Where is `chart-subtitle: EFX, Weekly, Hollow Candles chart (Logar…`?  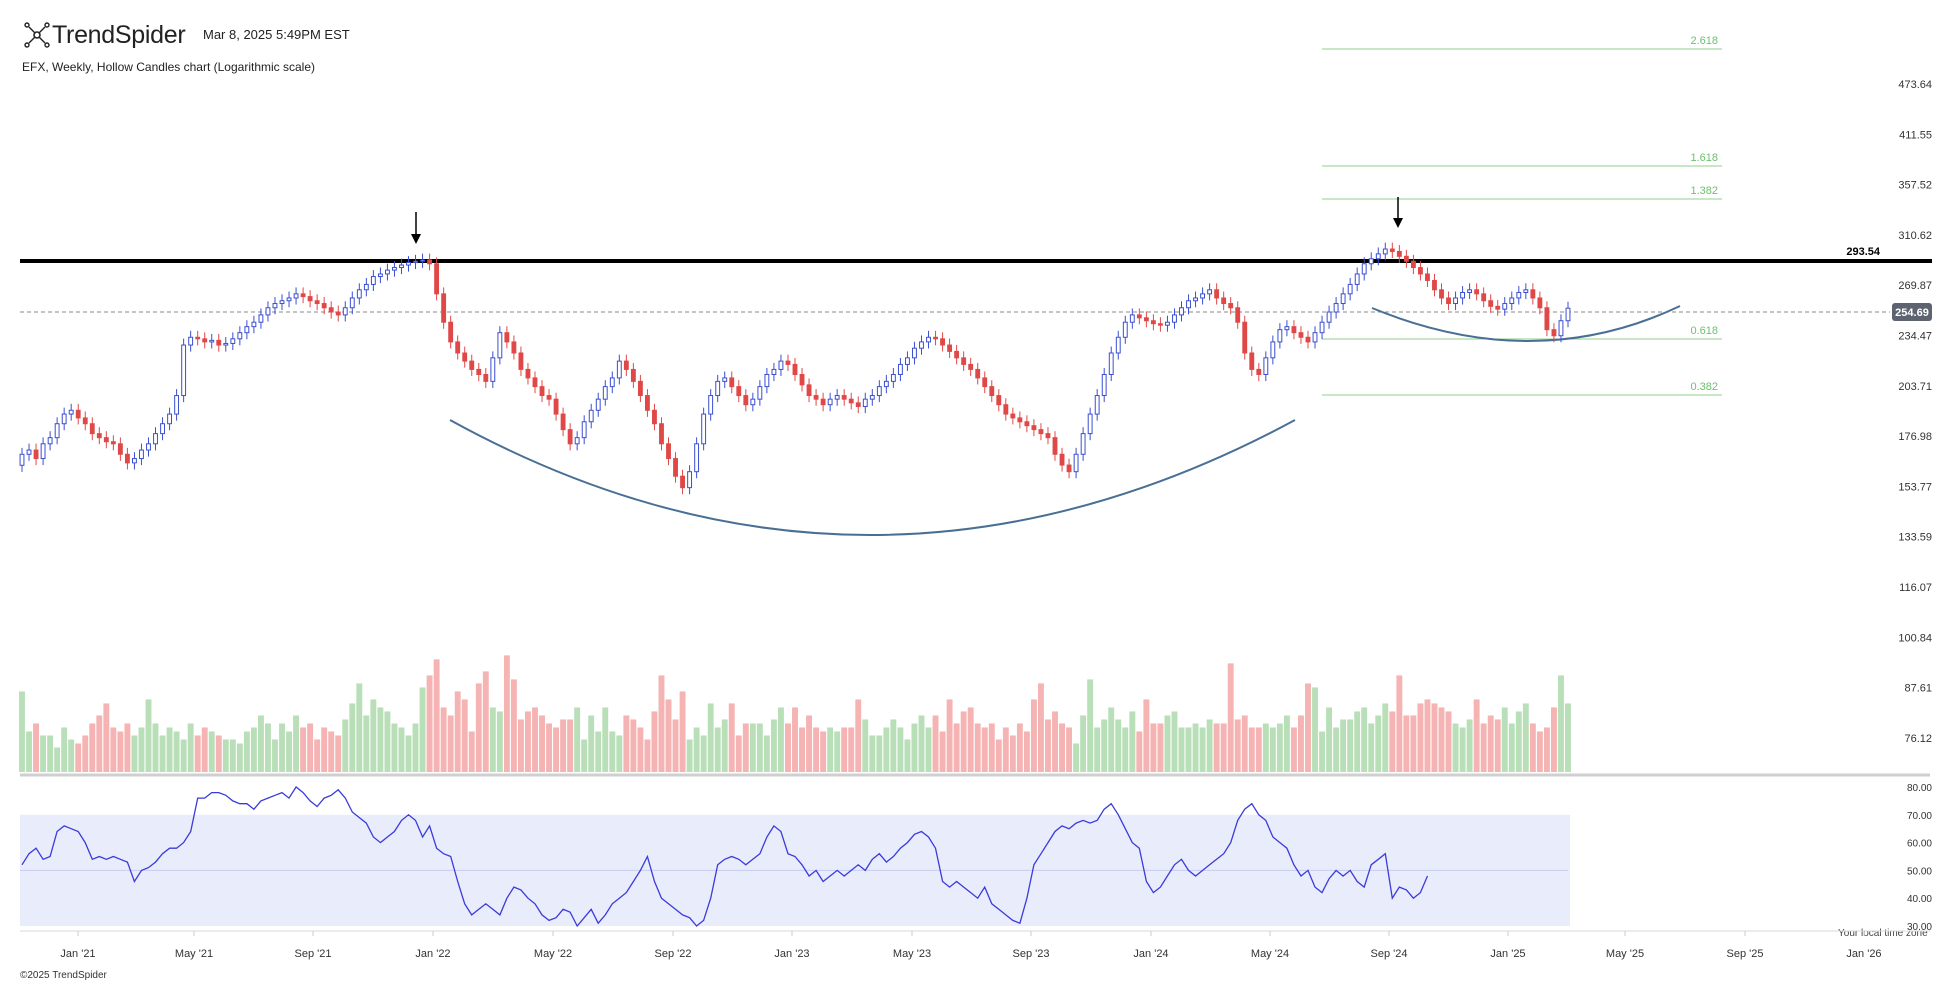
chart-subtitle: EFX, Weekly, Hollow Candles chart (Logar… is located at coordinates (168, 67).